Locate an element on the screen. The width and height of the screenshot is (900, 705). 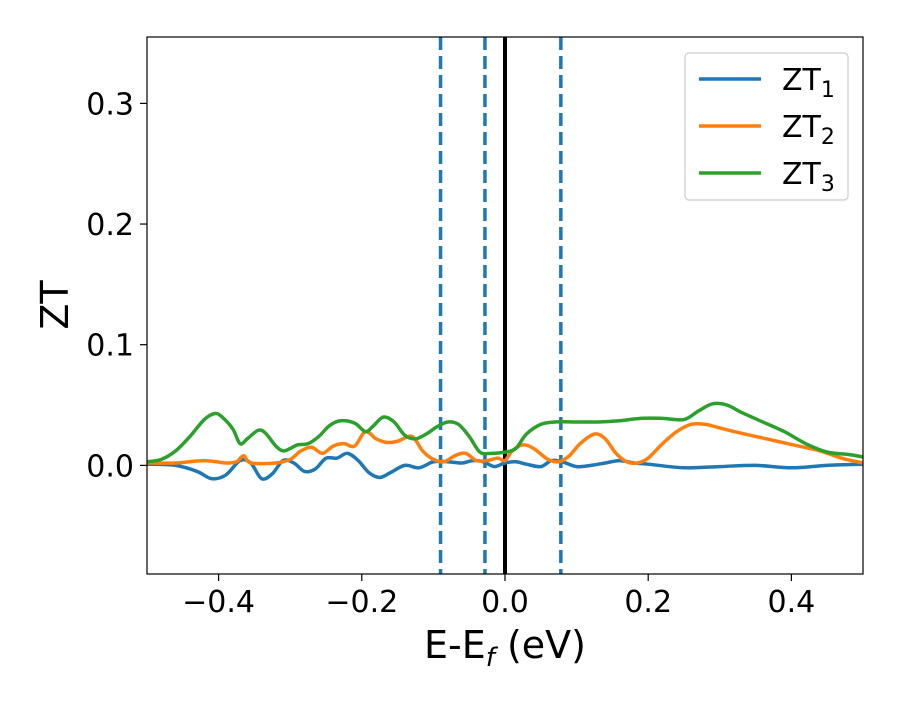
legend: ZT1 ZT2 ZT3 is located at coordinates (766, 126).